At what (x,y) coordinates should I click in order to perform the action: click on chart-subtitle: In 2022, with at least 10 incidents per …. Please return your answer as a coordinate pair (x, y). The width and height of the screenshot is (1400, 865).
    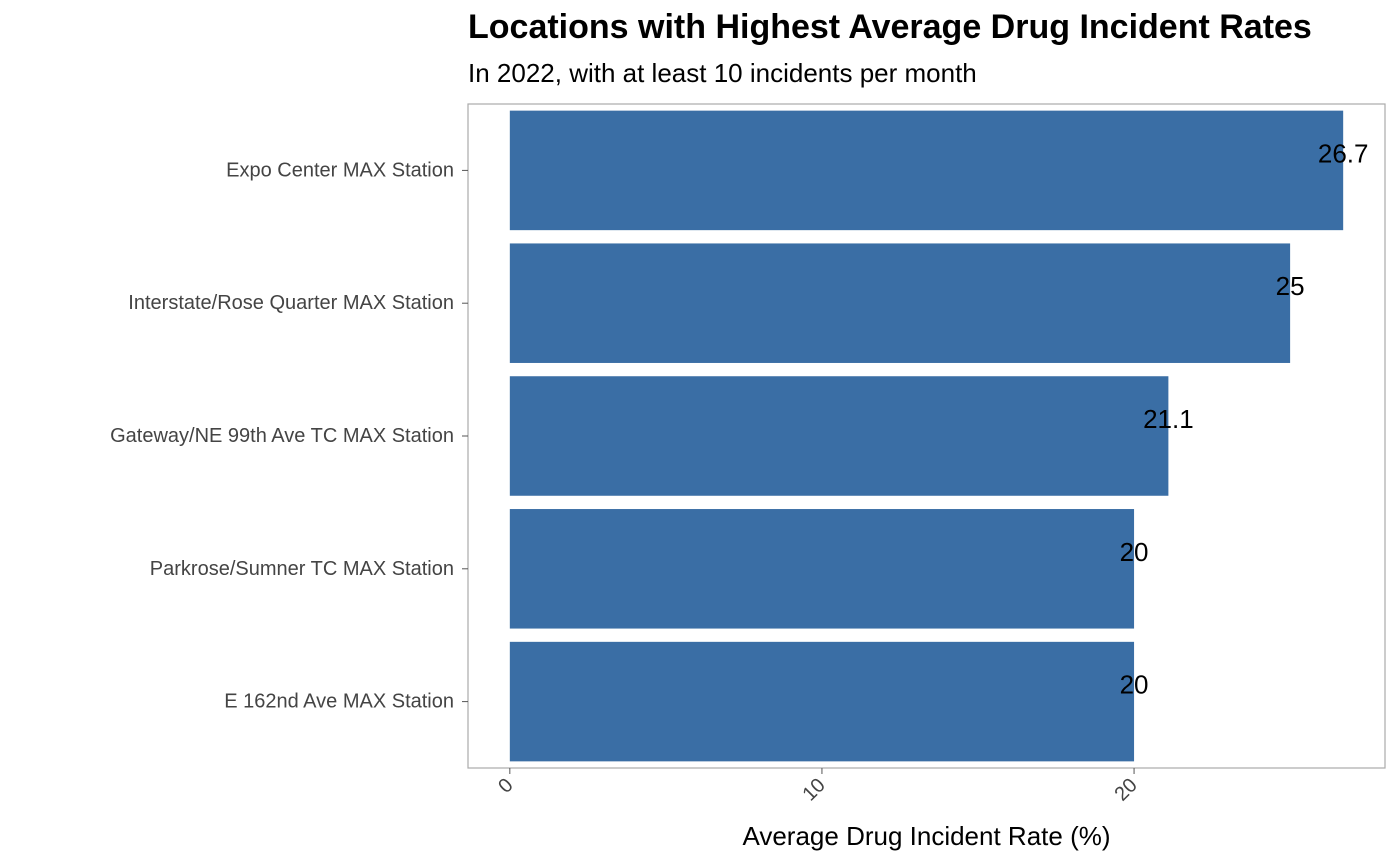
    Looking at the image, I should click on (722, 73).